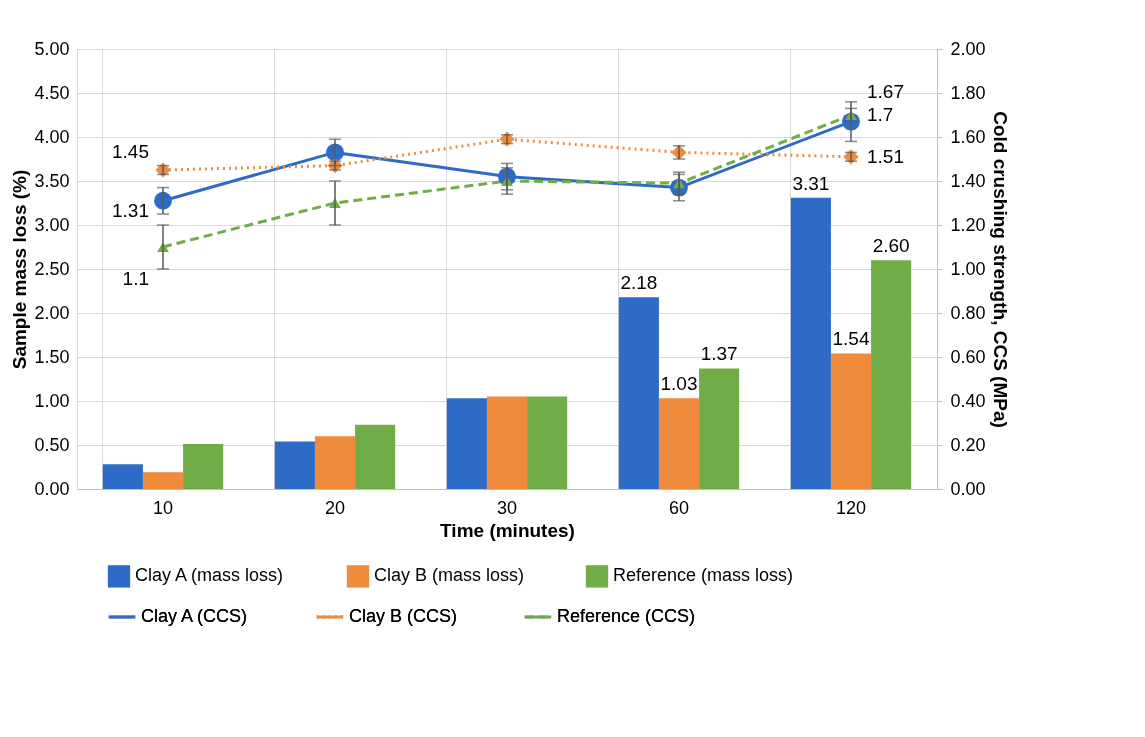 This screenshot has height=737, width=1145. Describe the element at coordinates (1000, 269) in the screenshot. I see `y2-axis-title: Cold crushing strength, CCS (MPa)` at that location.